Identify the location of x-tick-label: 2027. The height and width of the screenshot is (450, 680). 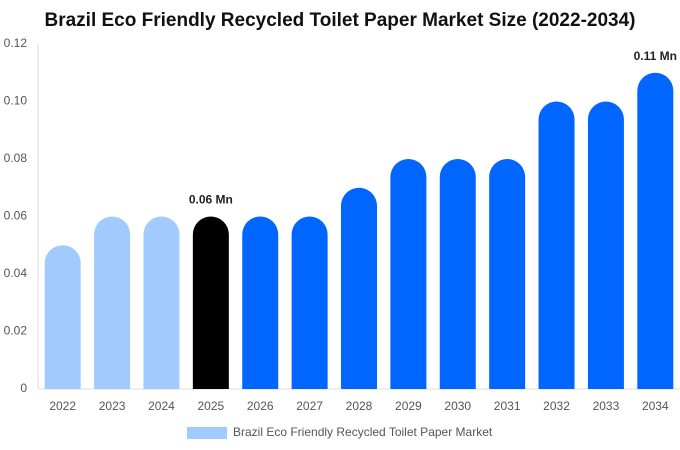
(309, 406).